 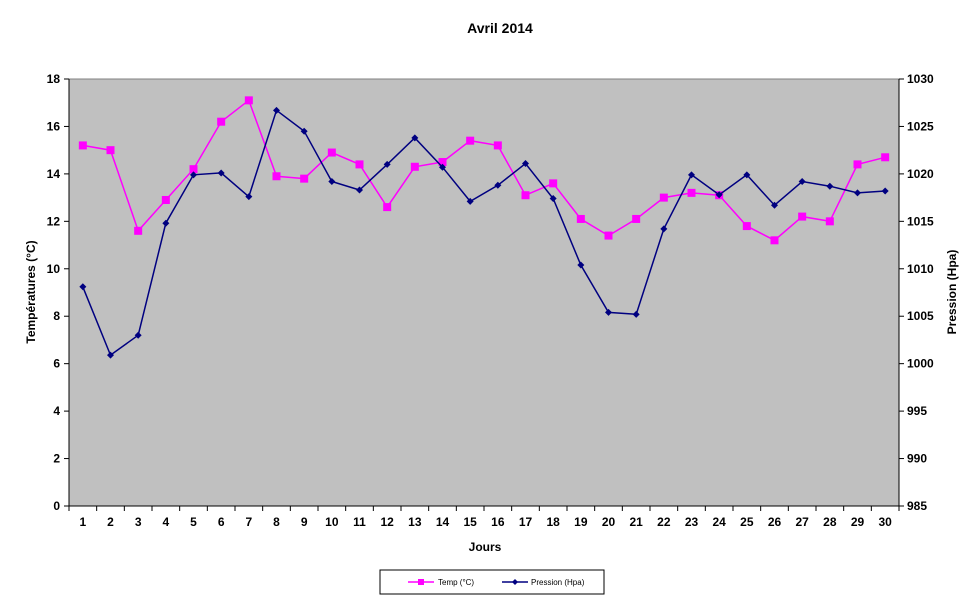 I want to click on y-tick-label-left: 12, so click(x=54, y=221).